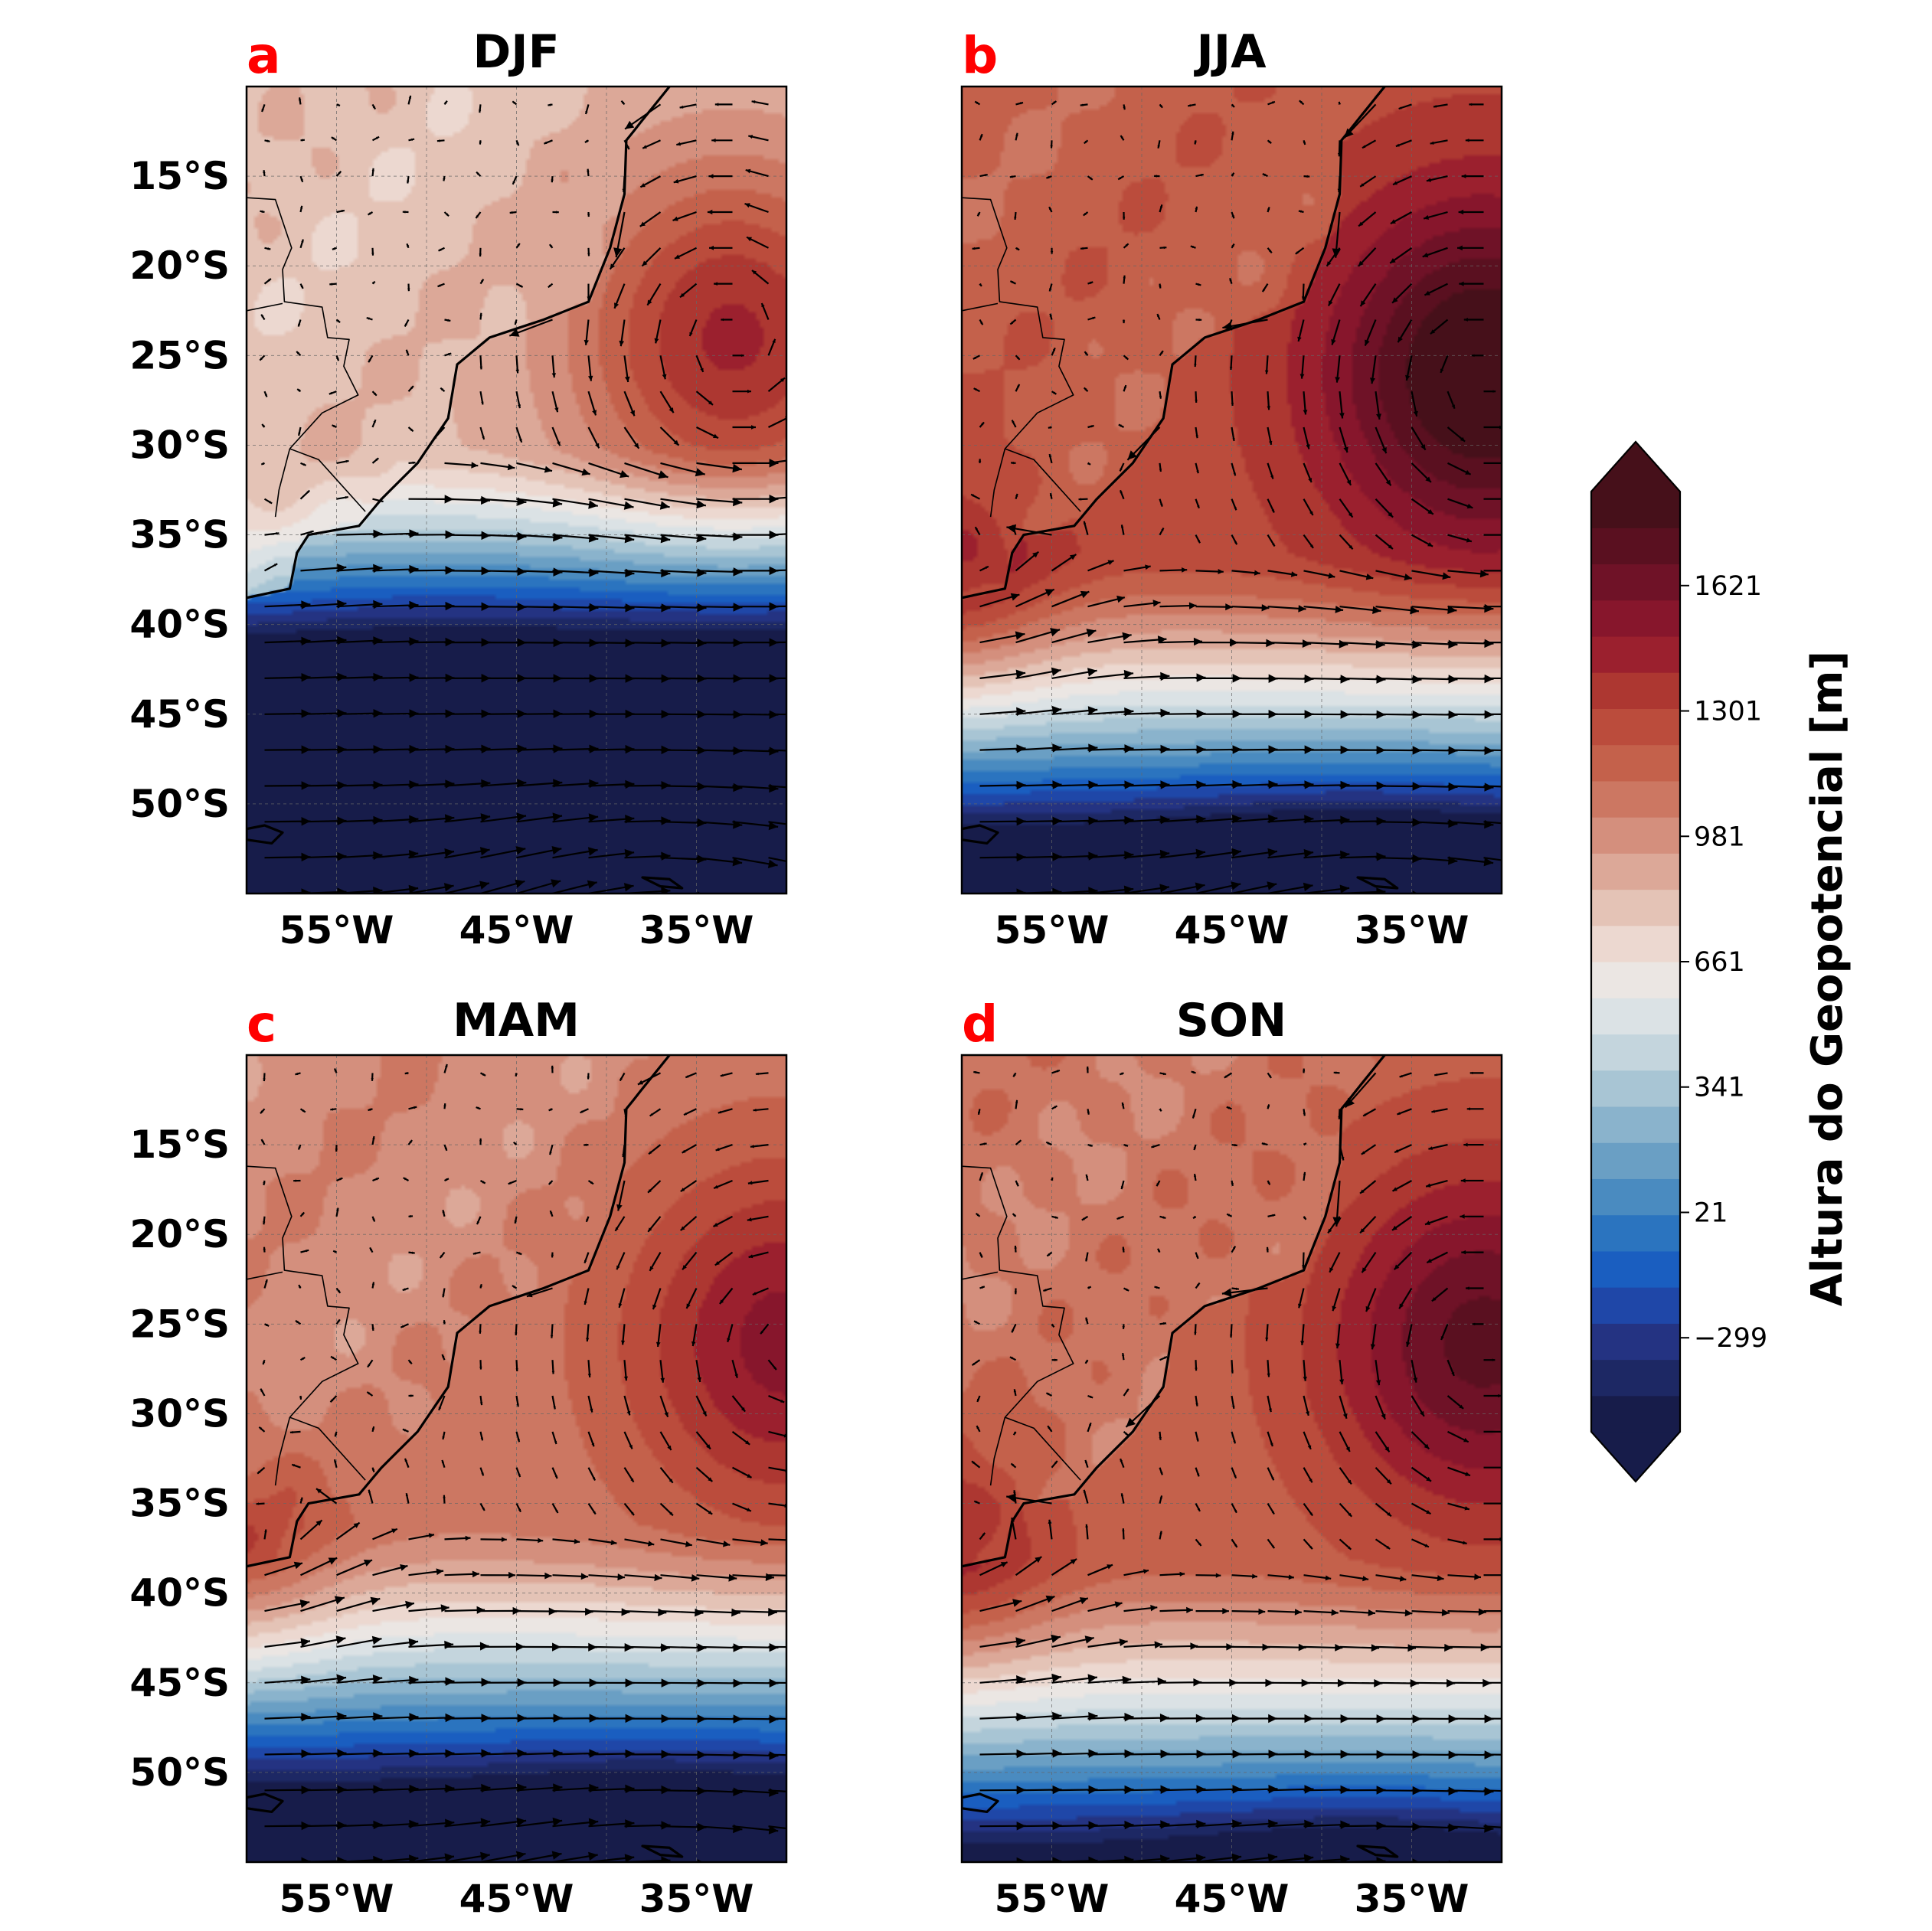 This screenshot has height=1931, width=1932. Describe the element at coordinates (1243, 1457) in the screenshot. I see `map-panel-d: d SON 55°W 45°W 35°W` at that location.